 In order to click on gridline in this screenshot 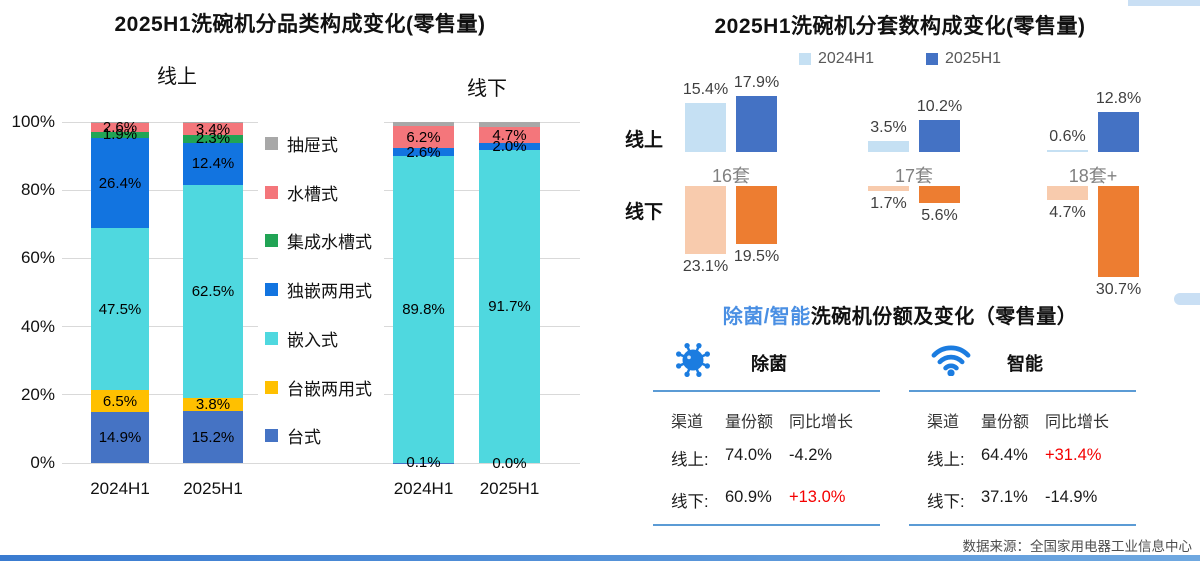, I will do `click(321, 463)`.